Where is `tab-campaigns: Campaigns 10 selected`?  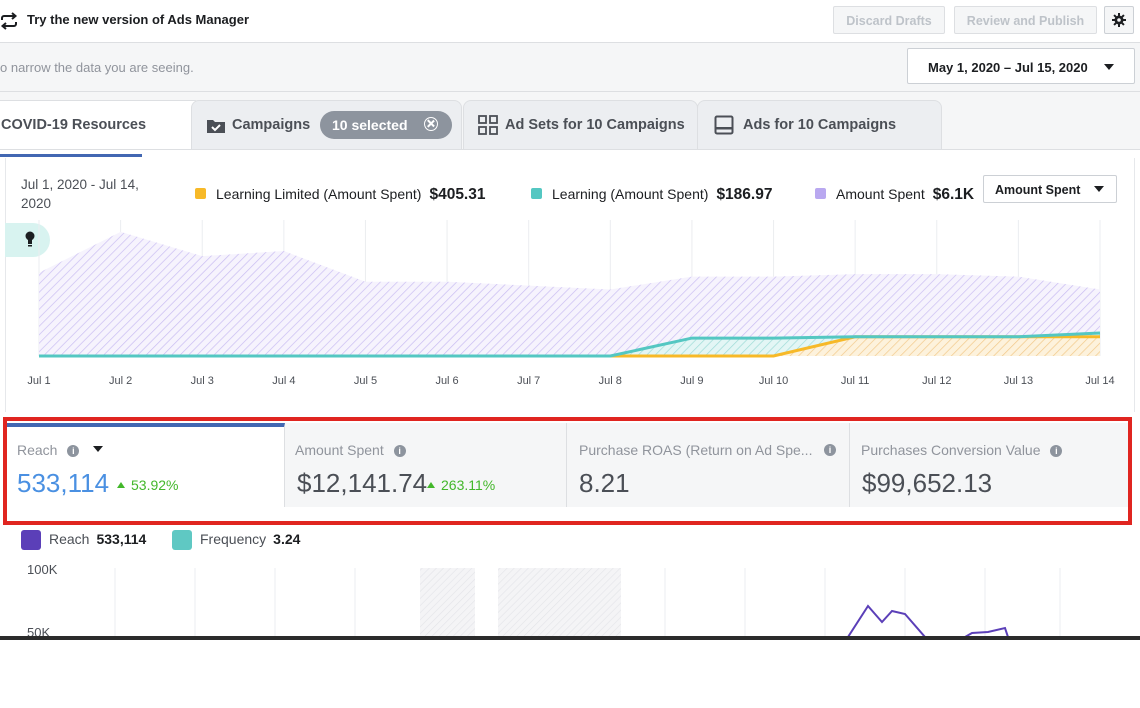 tab-campaigns: Campaigns 10 selected is located at coordinates (326, 124).